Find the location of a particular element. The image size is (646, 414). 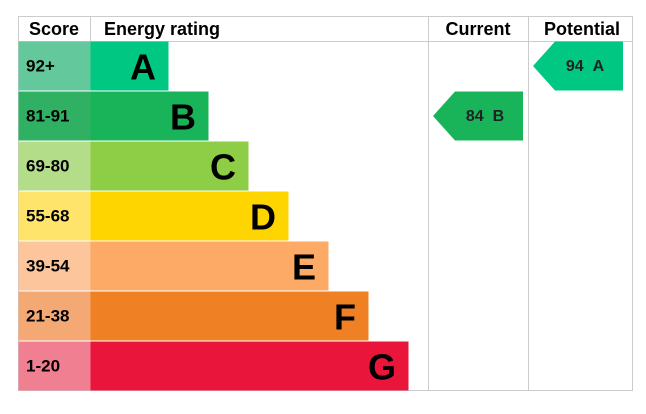

rating-letter: B is located at coordinates (183, 117).